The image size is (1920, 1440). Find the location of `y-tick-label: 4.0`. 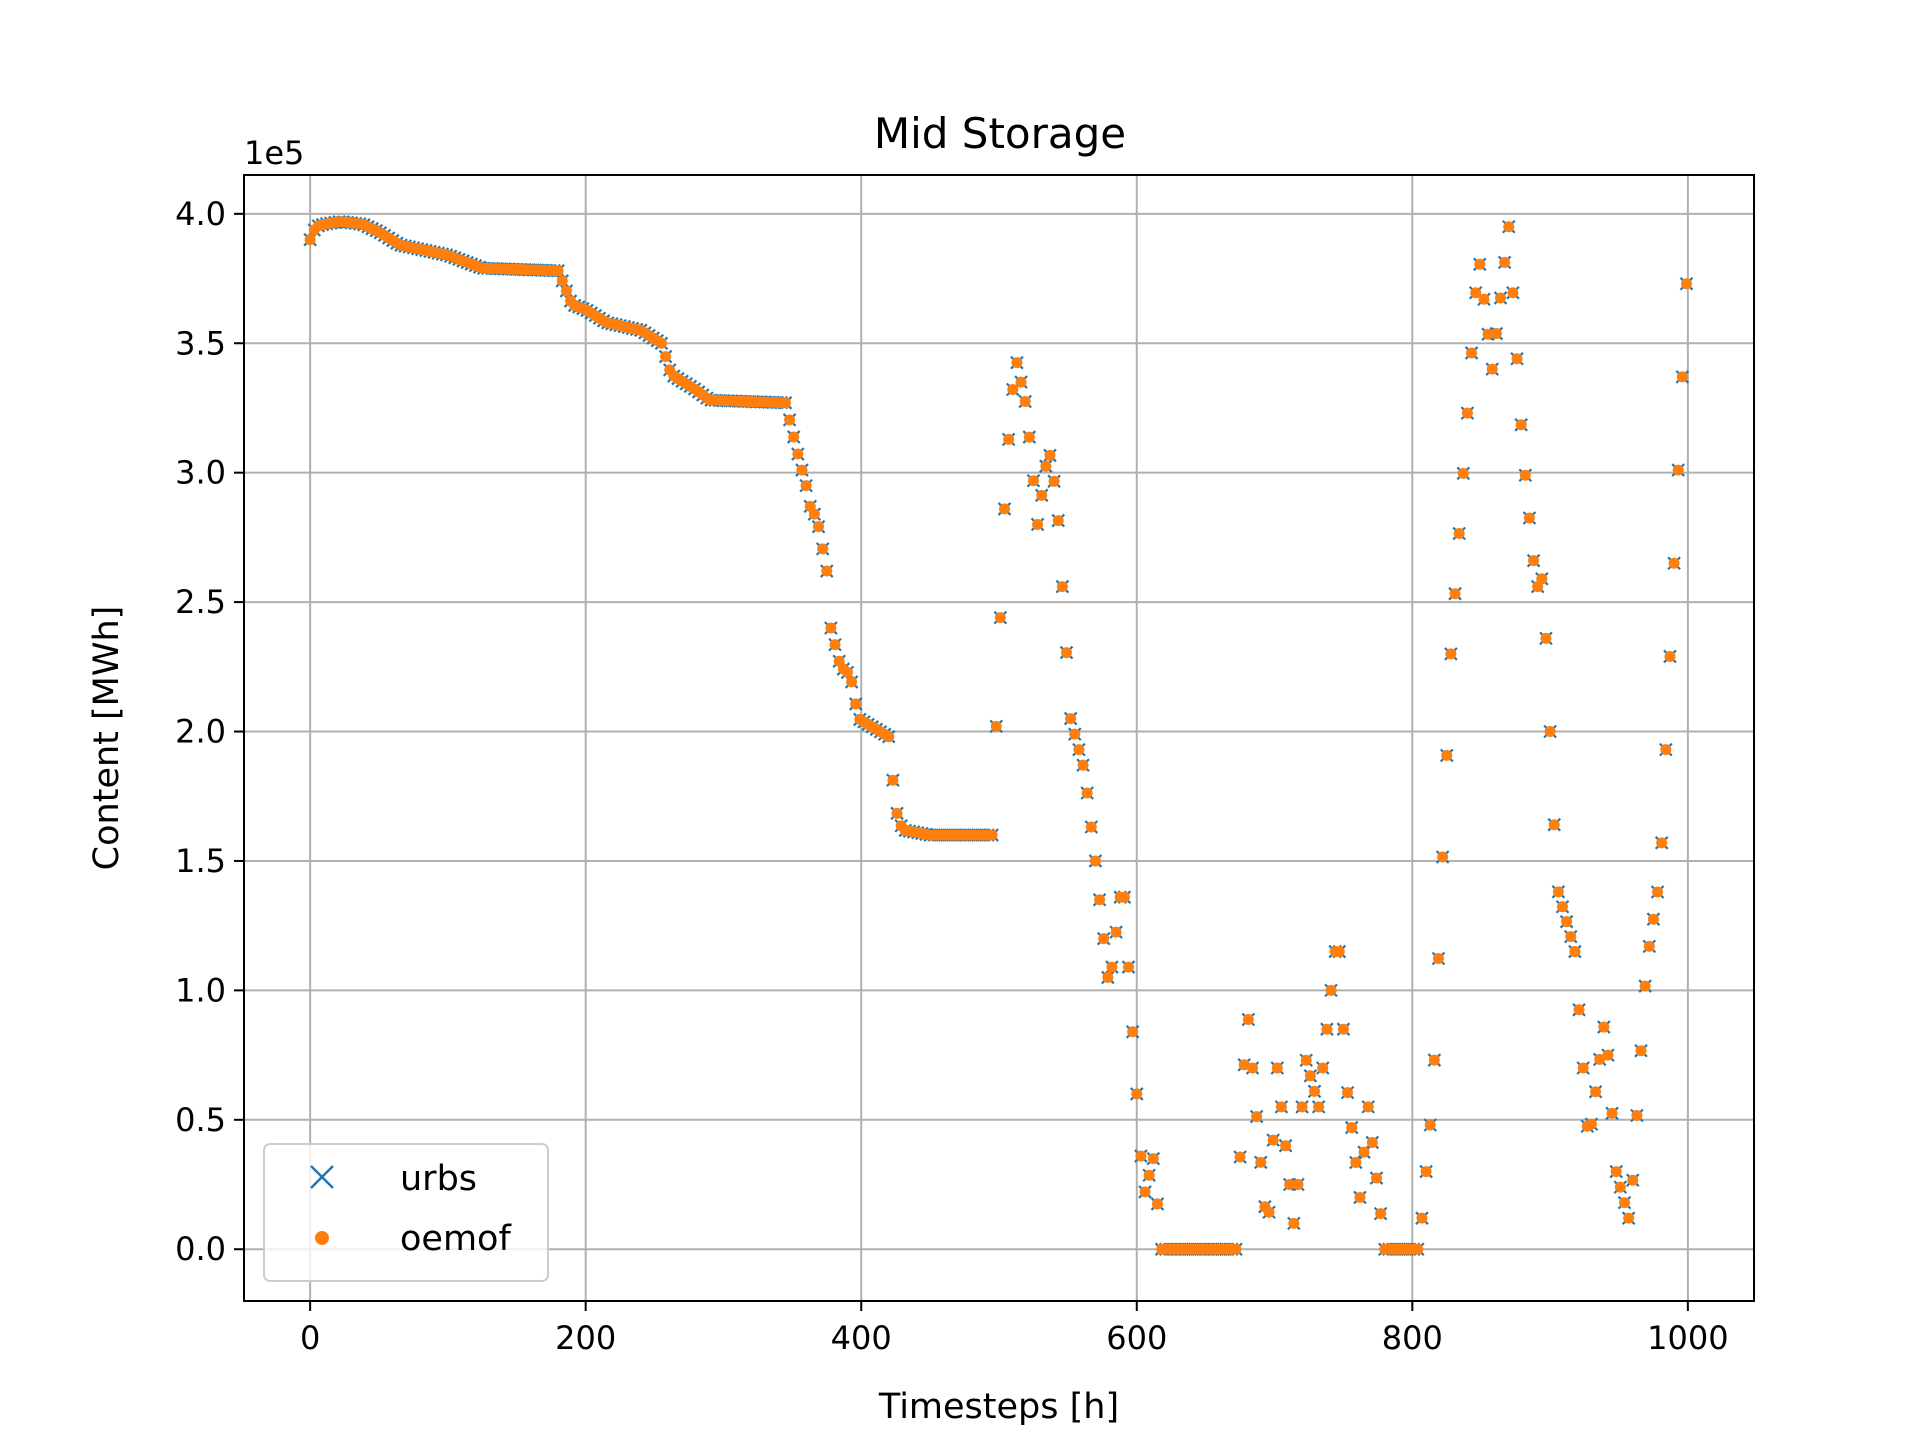

y-tick-label: 4.0 is located at coordinates (200, 214).